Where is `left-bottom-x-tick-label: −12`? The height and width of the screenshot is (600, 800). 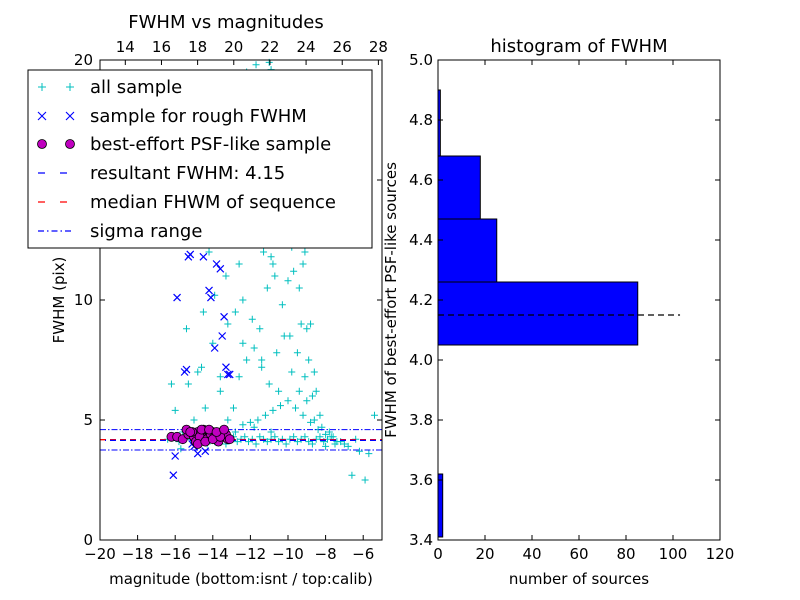 left-bottom-x-tick-label: −12 is located at coordinates (251, 554).